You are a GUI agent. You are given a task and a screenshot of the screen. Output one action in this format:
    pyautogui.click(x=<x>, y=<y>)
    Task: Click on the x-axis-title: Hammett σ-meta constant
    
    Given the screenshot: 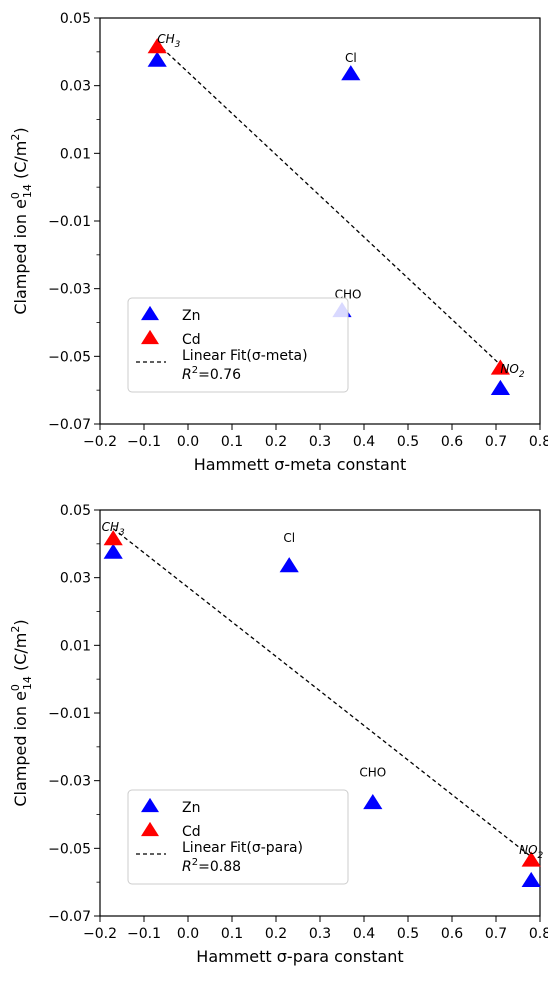 What is the action you would take?
    pyautogui.click(x=300, y=464)
    